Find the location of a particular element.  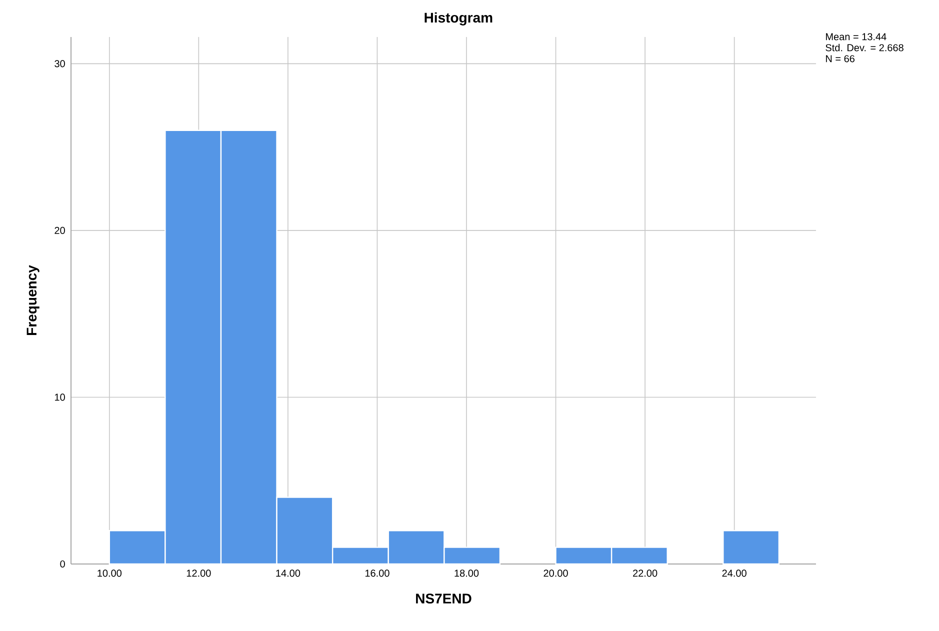

x-tick-label: 20.00 is located at coordinates (556, 573).